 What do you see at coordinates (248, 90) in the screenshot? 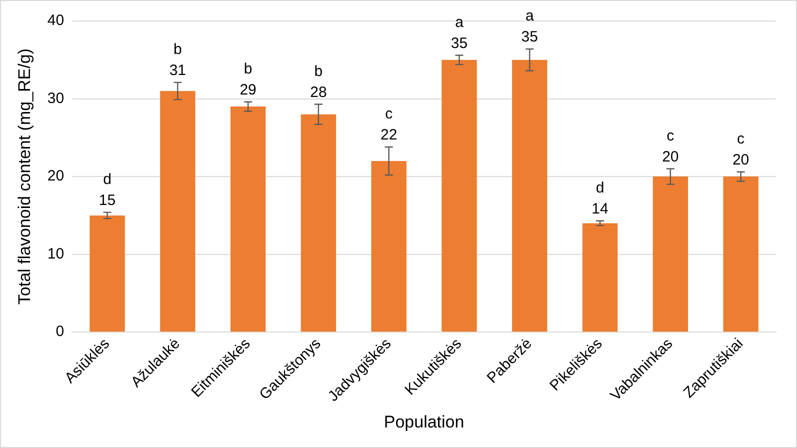
I see `data-label: 29` at bounding box center [248, 90].